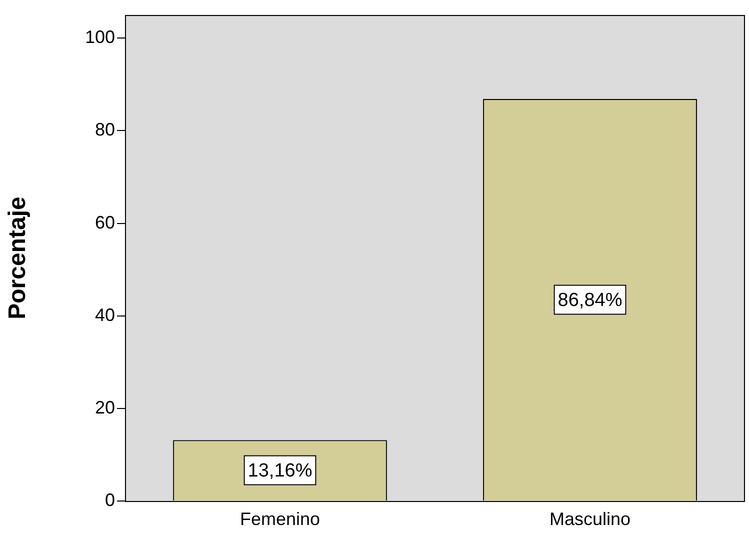 This screenshot has height=545, width=749. What do you see at coordinates (18, 258) in the screenshot?
I see `y-axis-title: Porcentaje` at bounding box center [18, 258].